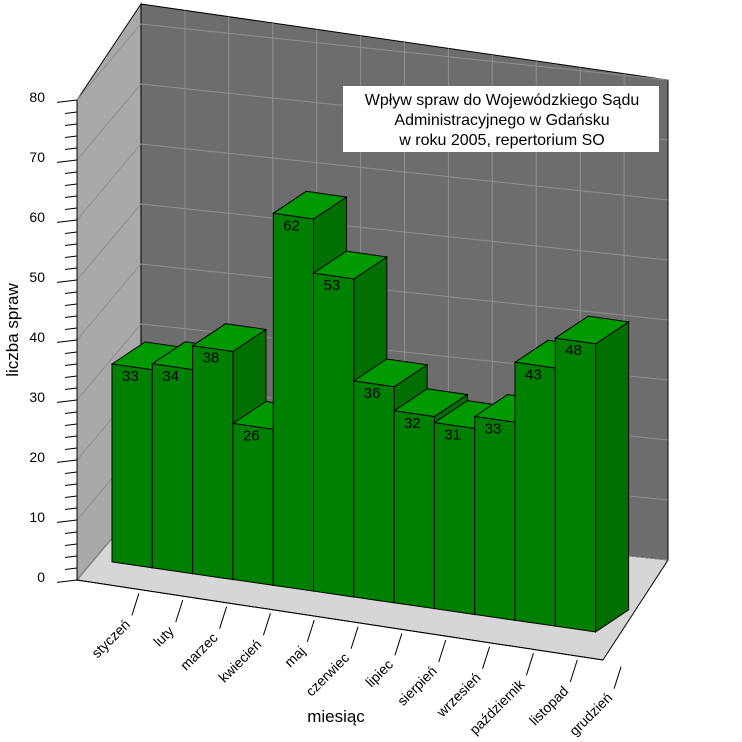 The image size is (742, 742). What do you see at coordinates (37, 157) in the screenshot?
I see `y-tick-label: 70` at bounding box center [37, 157].